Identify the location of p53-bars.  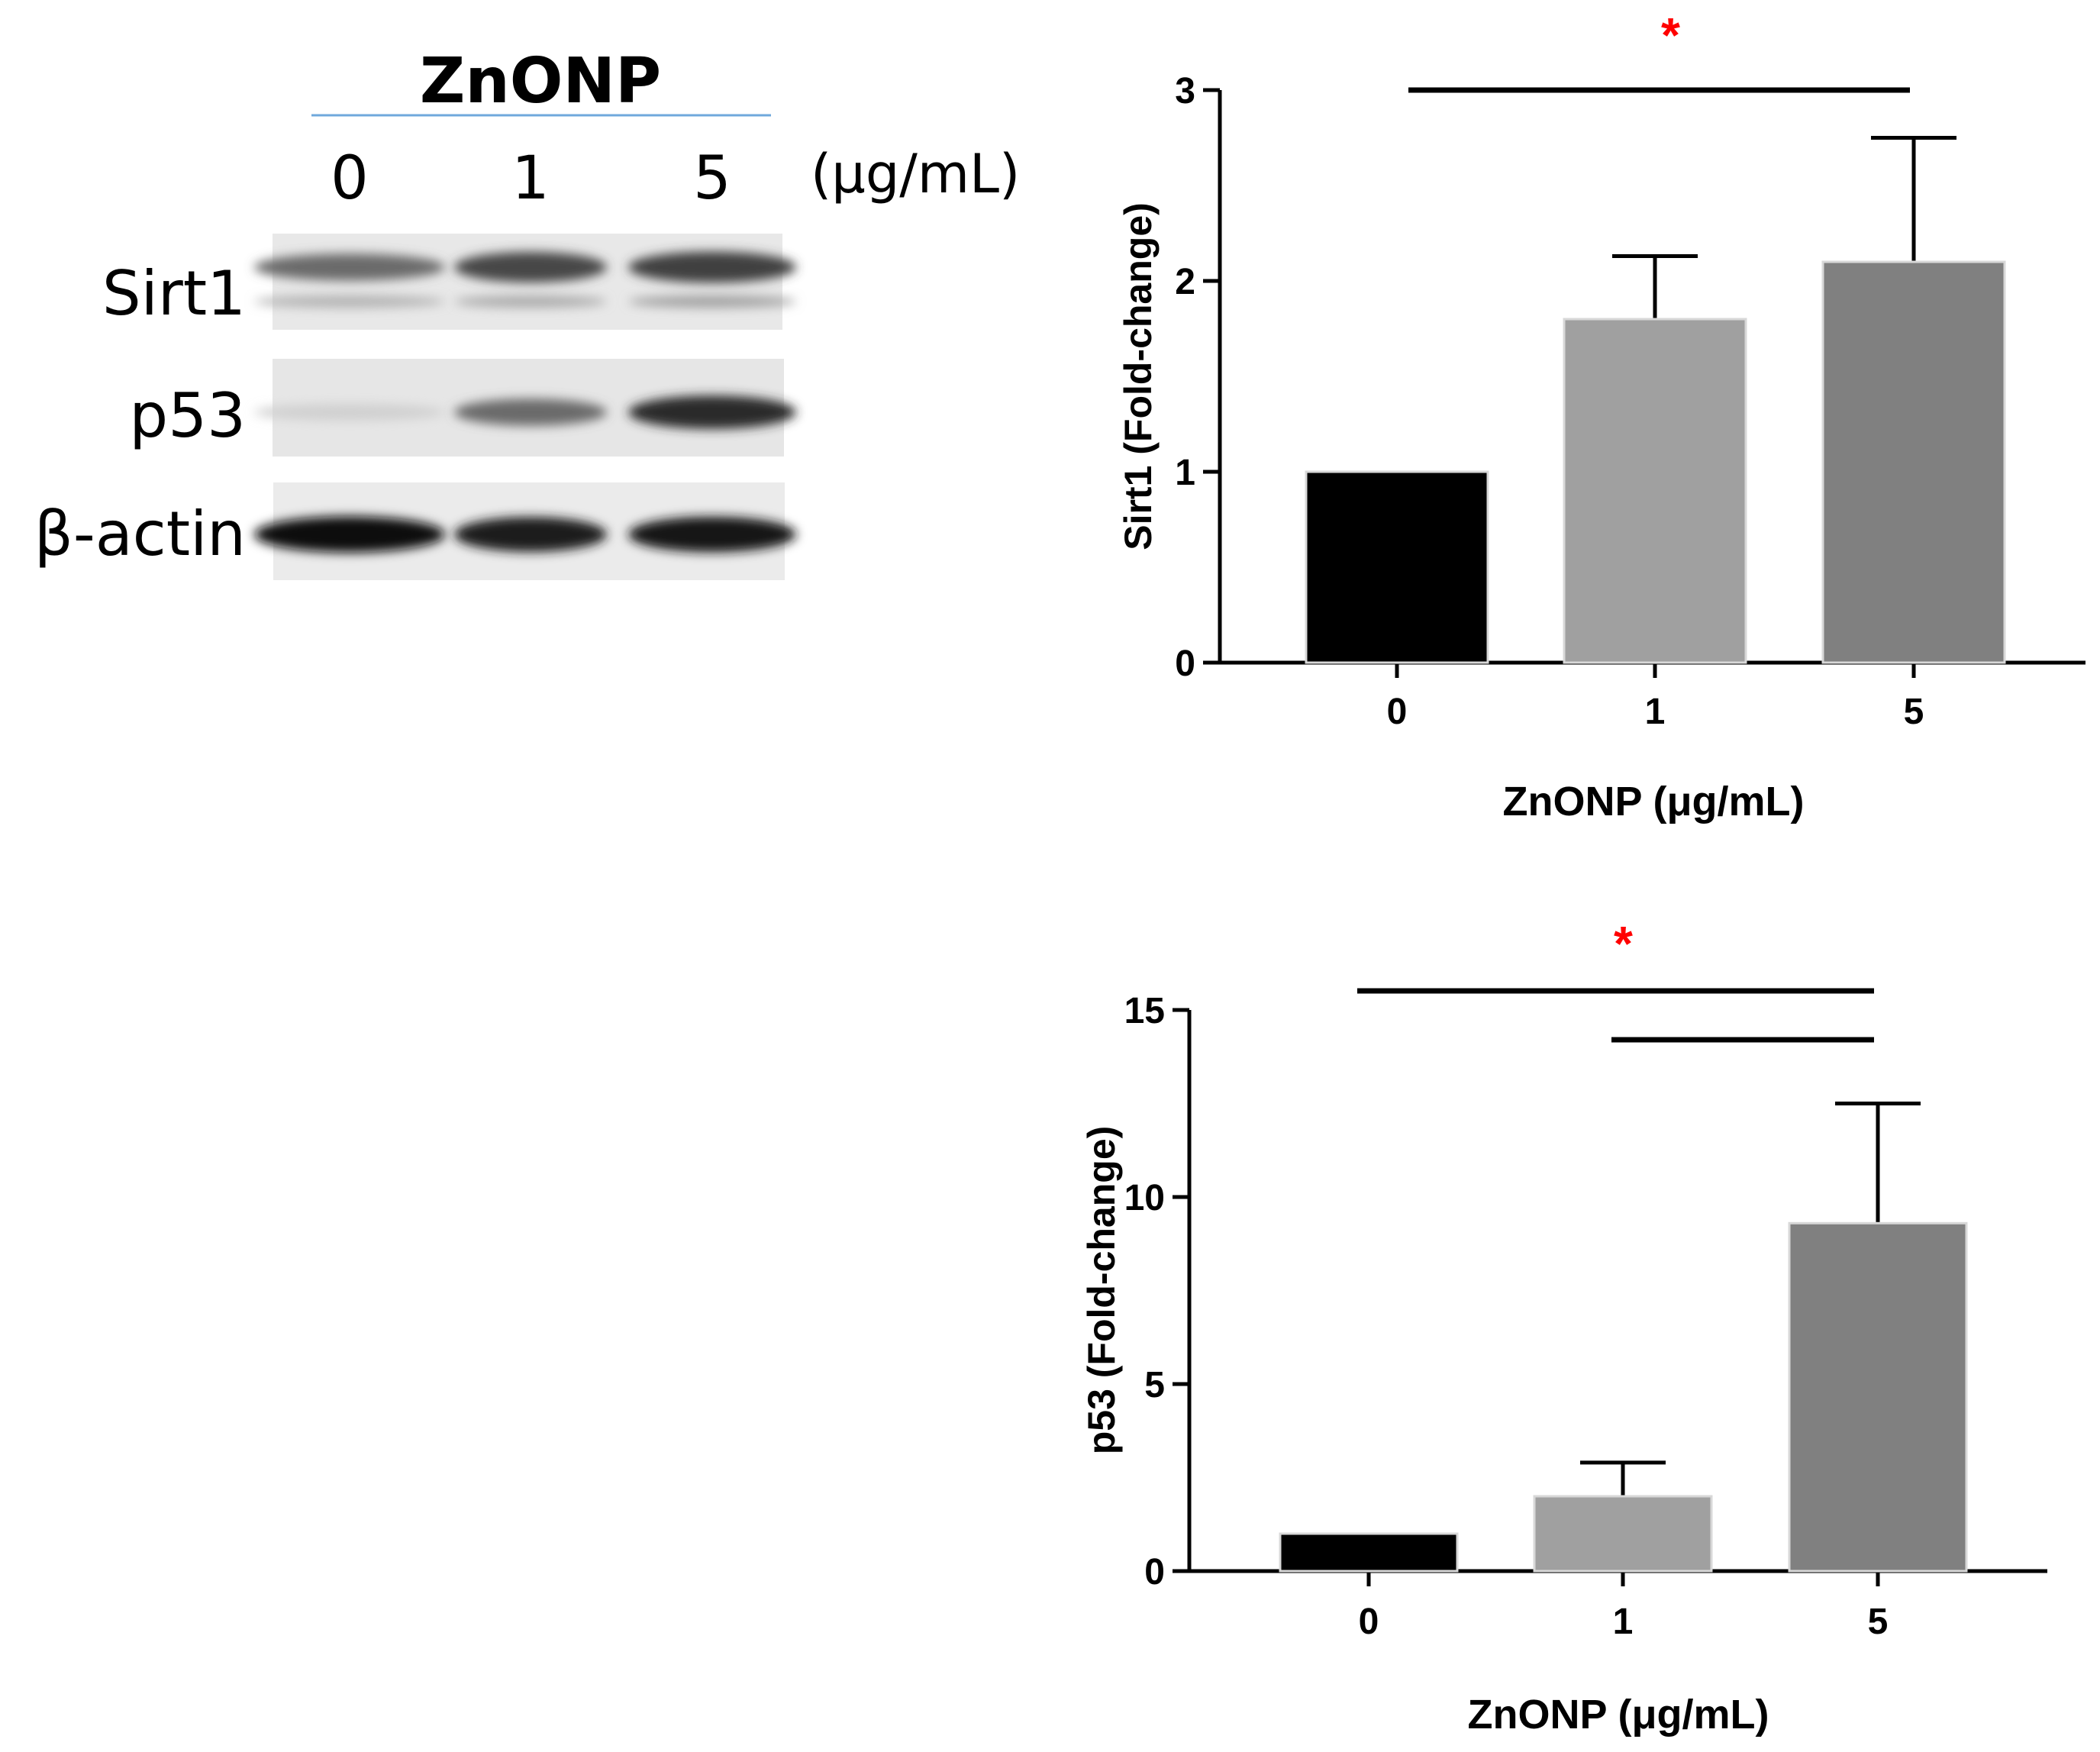
(1624, 1397).